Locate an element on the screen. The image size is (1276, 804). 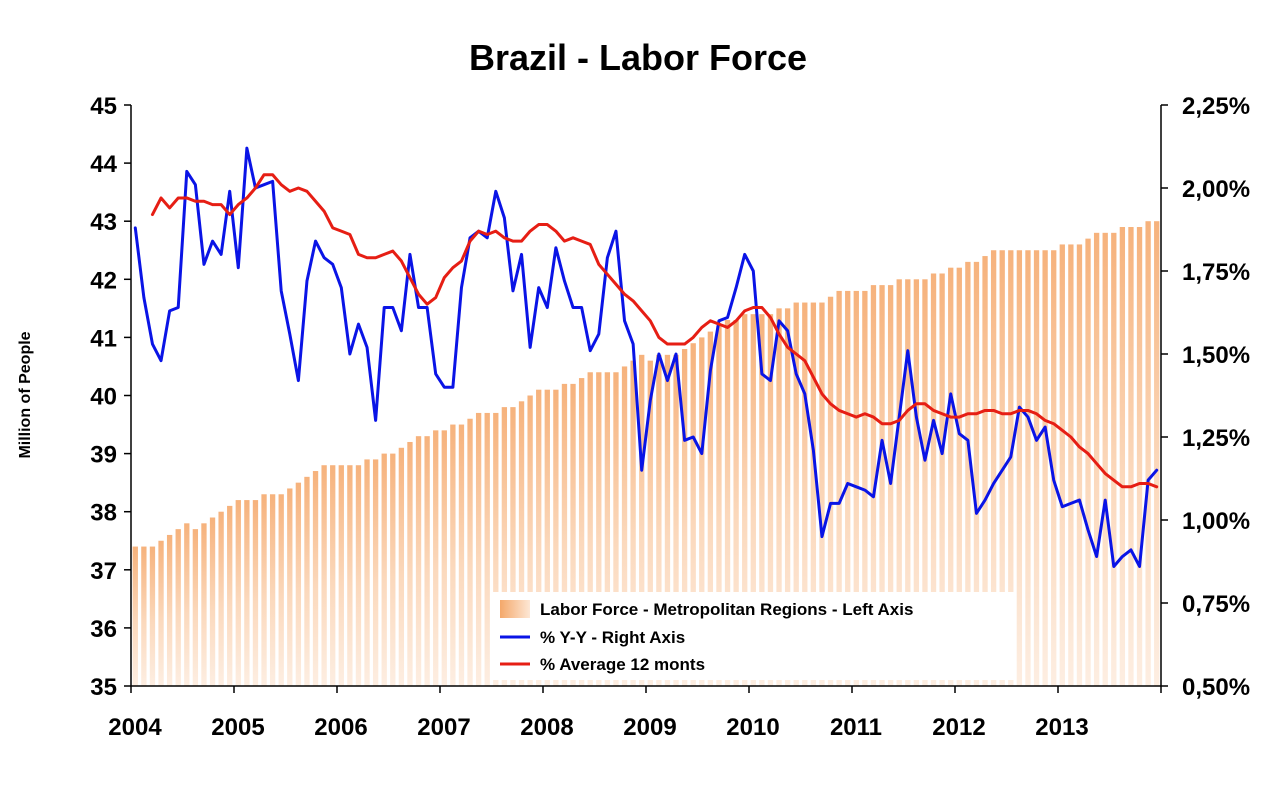
right-tick-label: 1,25% is located at coordinates (1216, 438).